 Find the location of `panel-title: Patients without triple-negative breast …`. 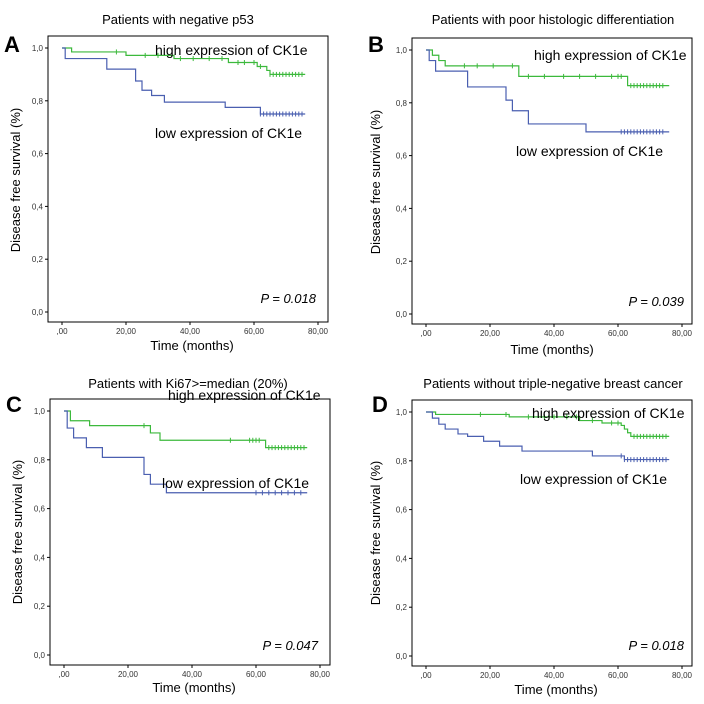

panel-title: Patients without triple-negative breast … is located at coordinates (553, 383).